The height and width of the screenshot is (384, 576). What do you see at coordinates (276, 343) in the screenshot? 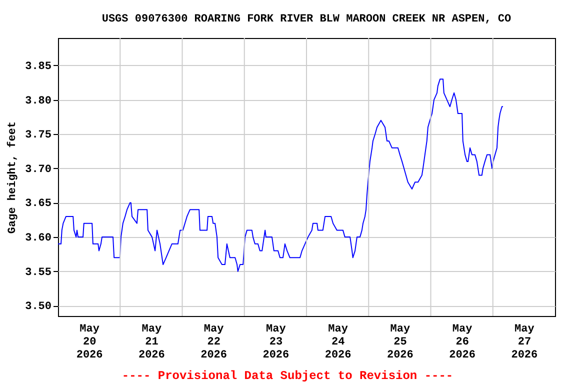
I see `x-tick-label: May 23 2026` at bounding box center [276, 343].